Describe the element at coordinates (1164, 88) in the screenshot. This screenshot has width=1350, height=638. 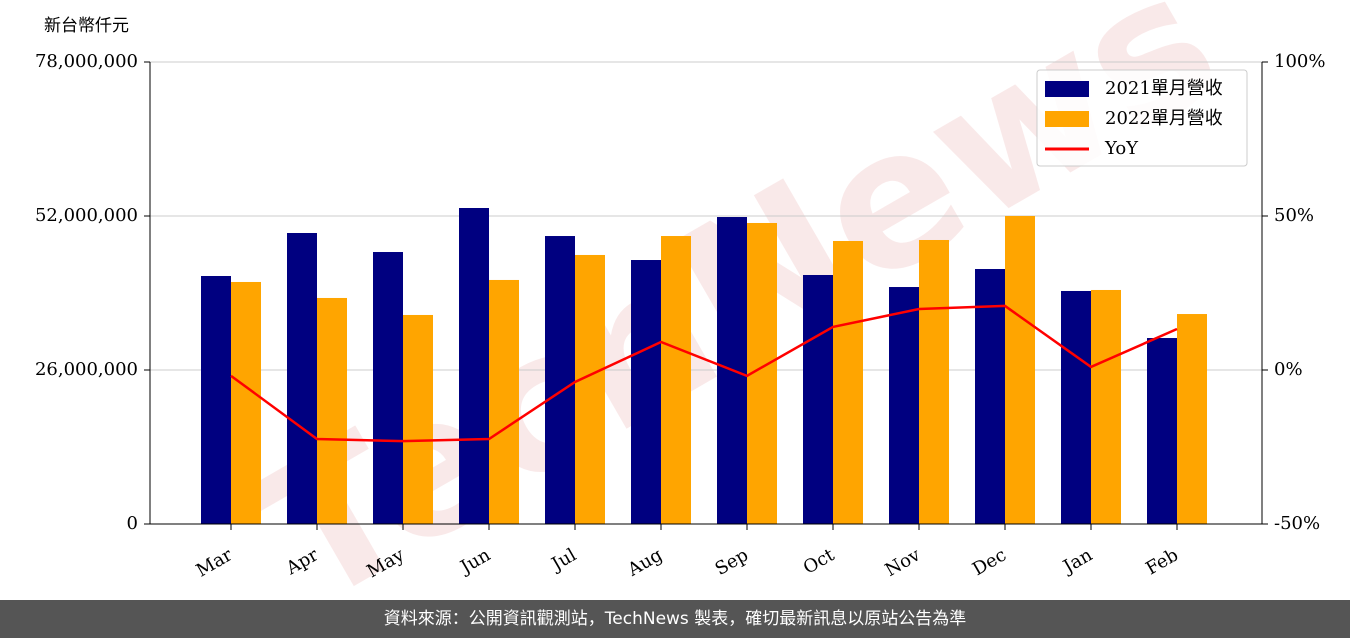
I see `legend-label: 2021單月營收` at that location.